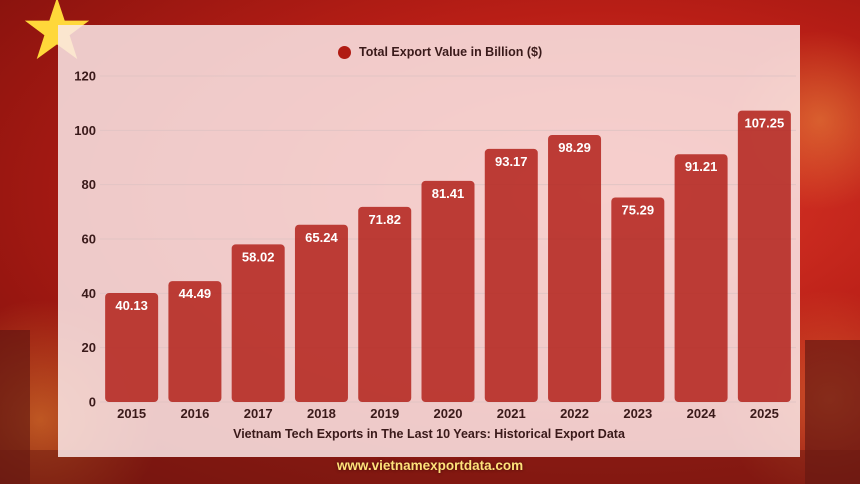  I want to click on x-tick-label: 2024, so click(702, 413).